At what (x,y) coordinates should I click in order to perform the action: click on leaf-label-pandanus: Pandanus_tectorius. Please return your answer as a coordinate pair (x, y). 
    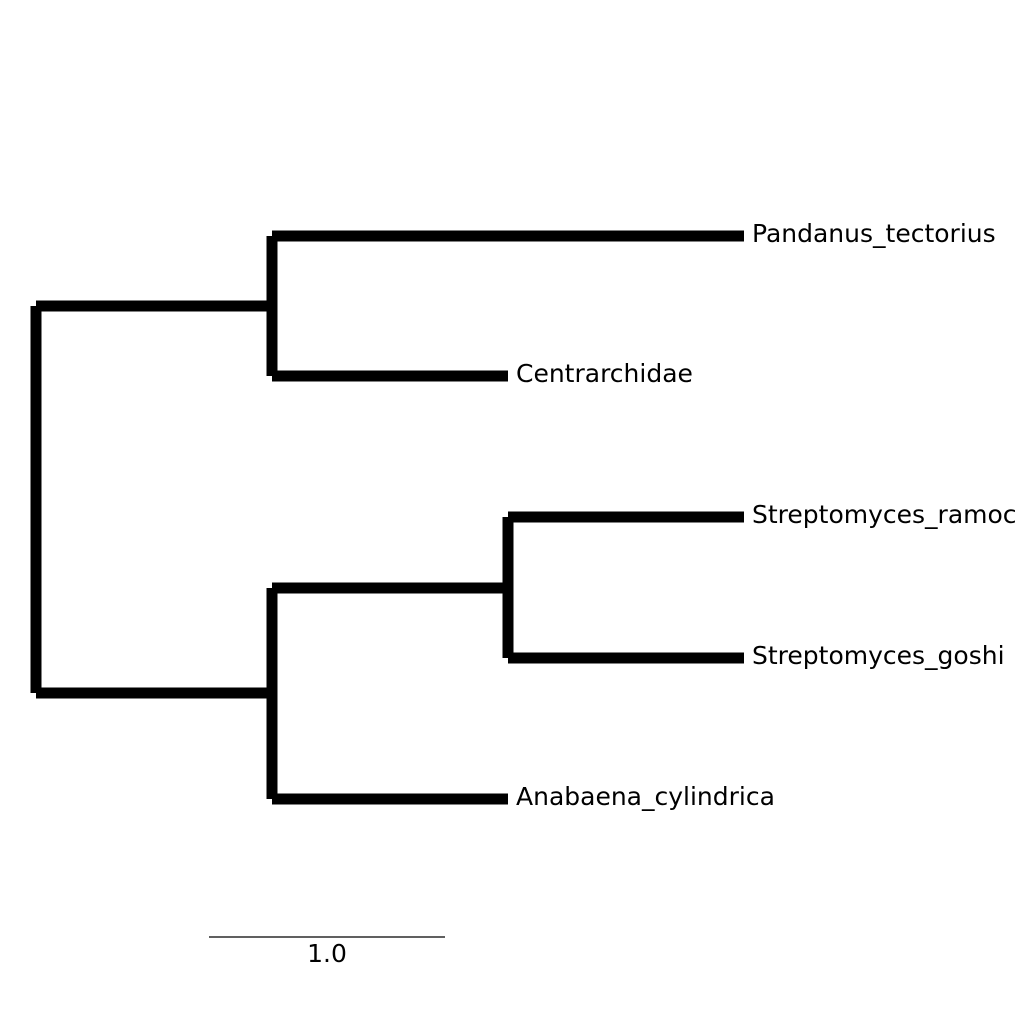
    Looking at the image, I should click on (874, 233).